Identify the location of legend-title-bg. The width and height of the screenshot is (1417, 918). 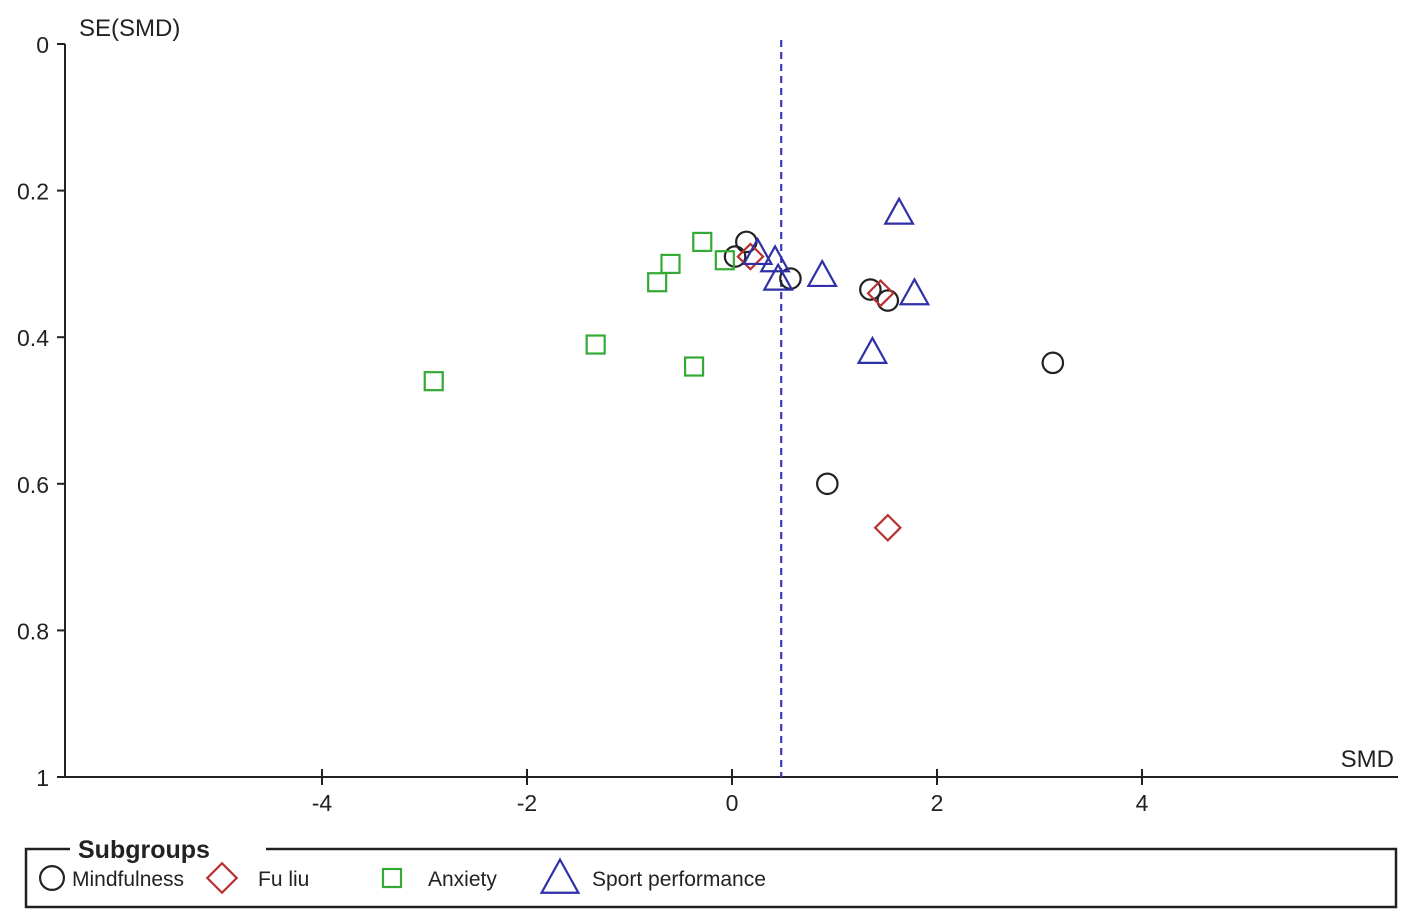
(168, 848).